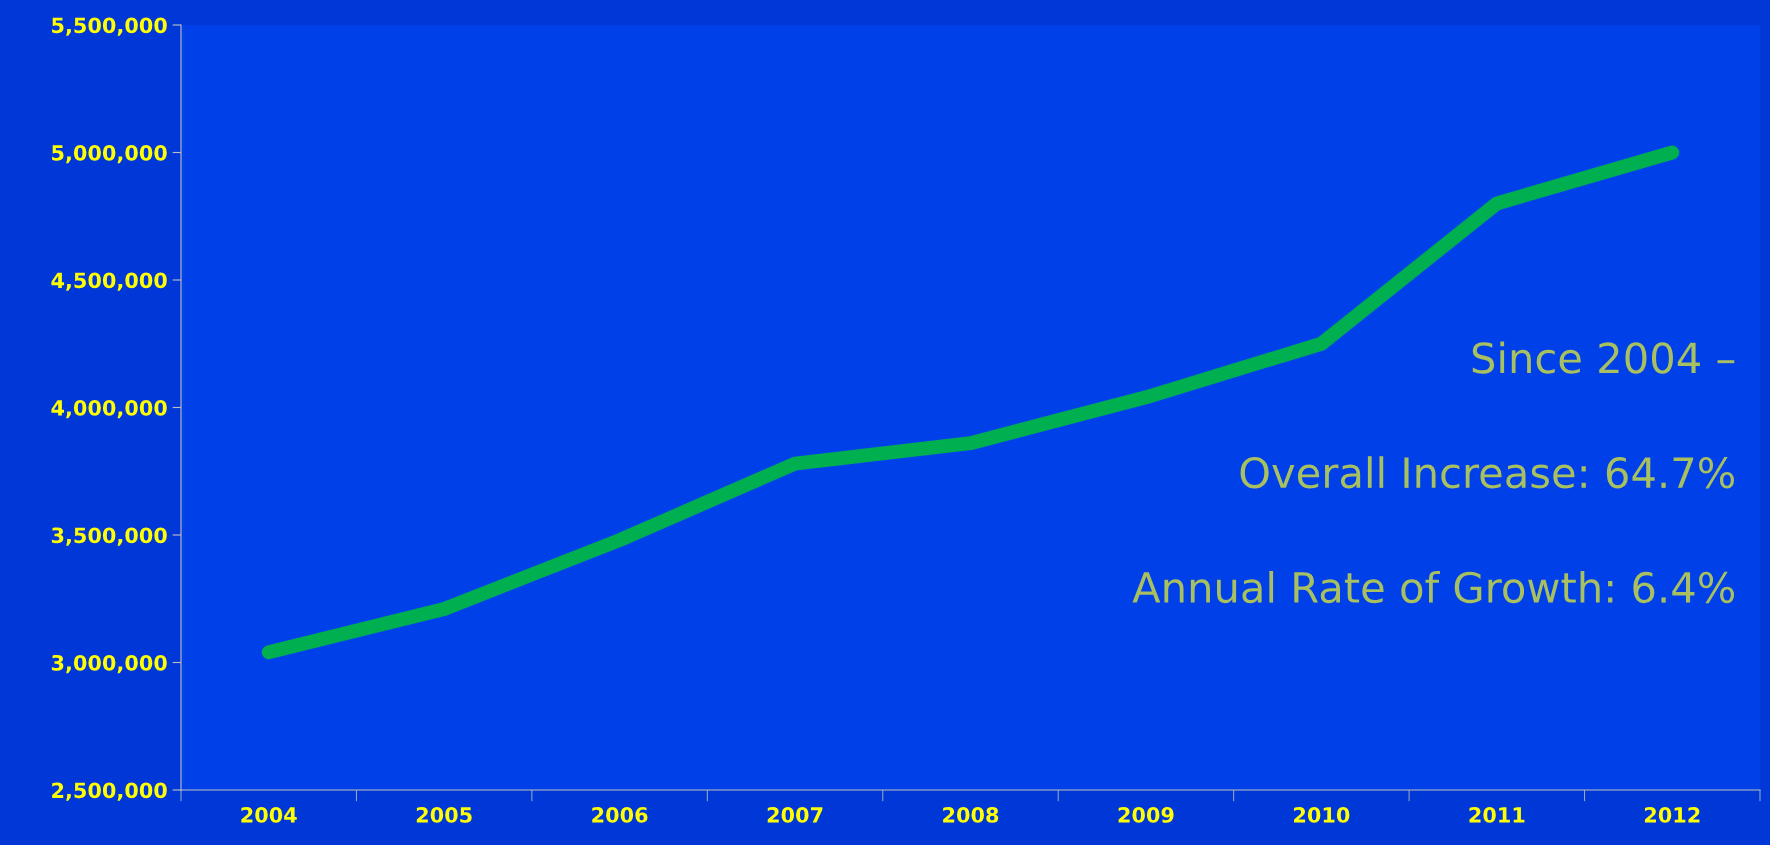 Image resolution: width=1770 pixels, height=845 pixels. Describe the element at coordinates (795, 815) in the screenshot. I see `x-tick-label: 2007` at that location.